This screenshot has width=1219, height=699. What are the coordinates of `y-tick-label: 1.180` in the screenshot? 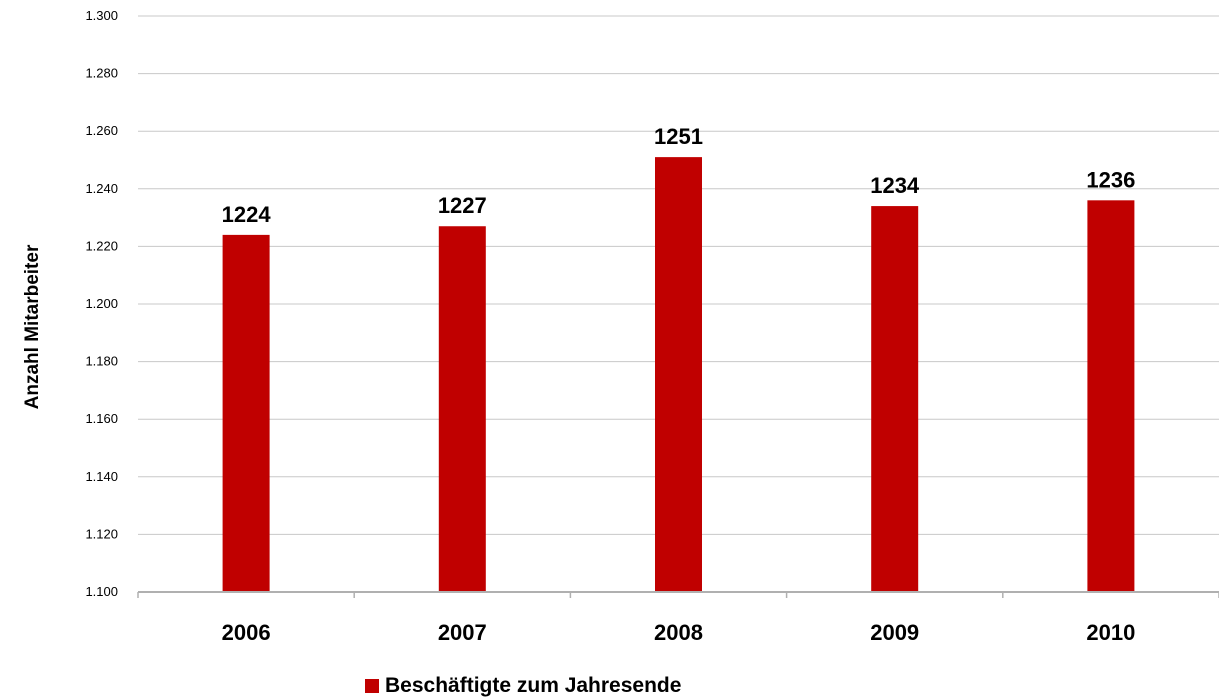 It's located at (101, 361).